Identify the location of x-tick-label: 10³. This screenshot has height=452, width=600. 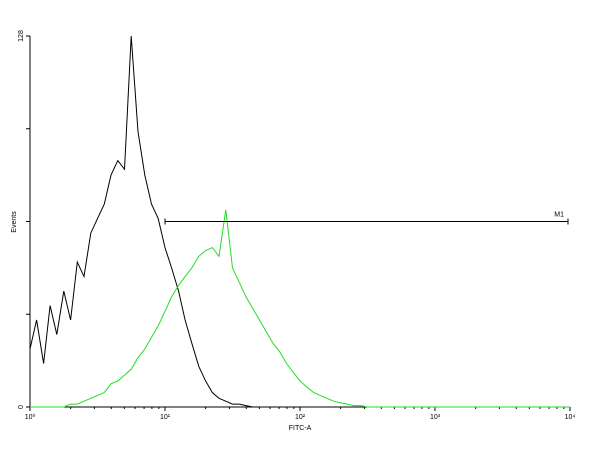
(435, 417).